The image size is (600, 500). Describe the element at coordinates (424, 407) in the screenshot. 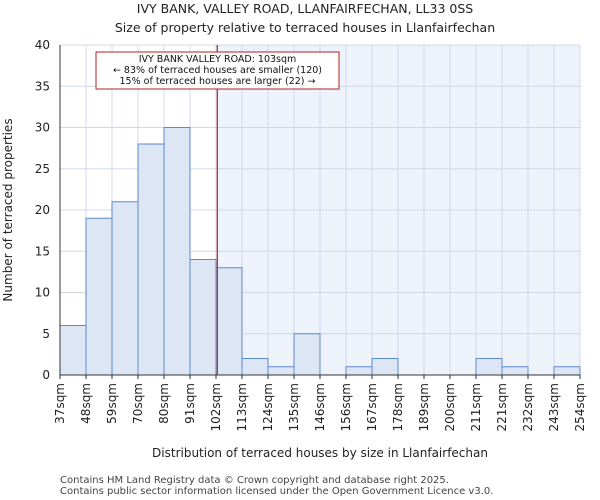

I see `x-tick-label: 189sqm` at that location.